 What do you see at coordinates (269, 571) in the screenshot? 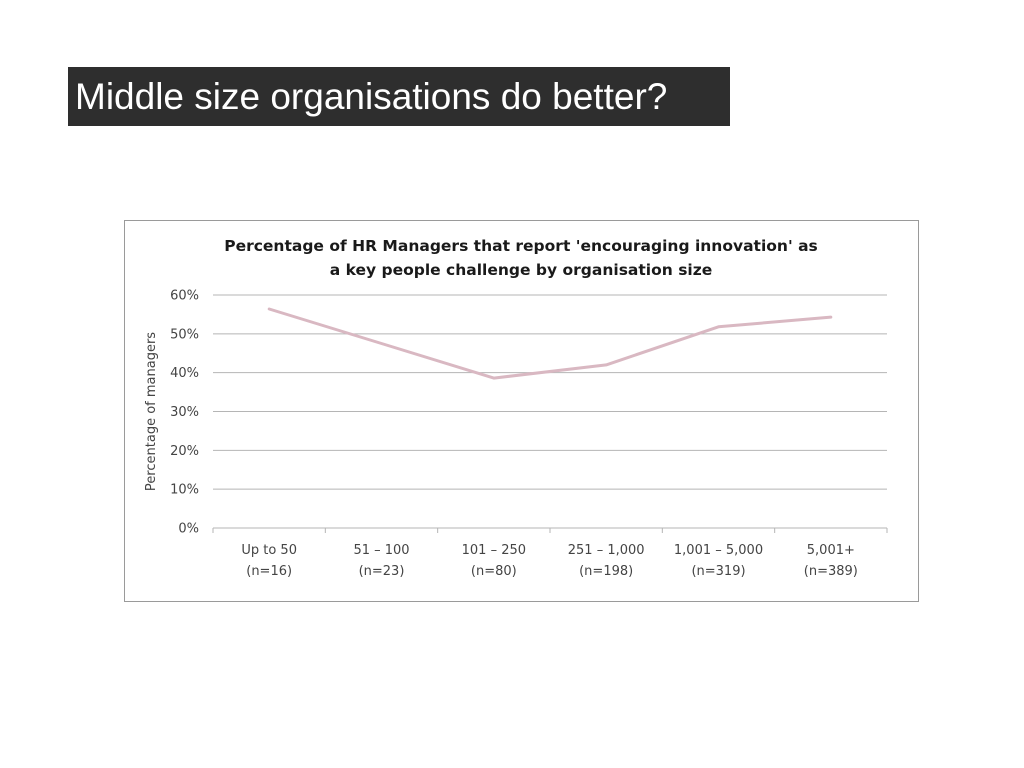
I see `x-tick-sublabel: (n=16)` at bounding box center [269, 571].